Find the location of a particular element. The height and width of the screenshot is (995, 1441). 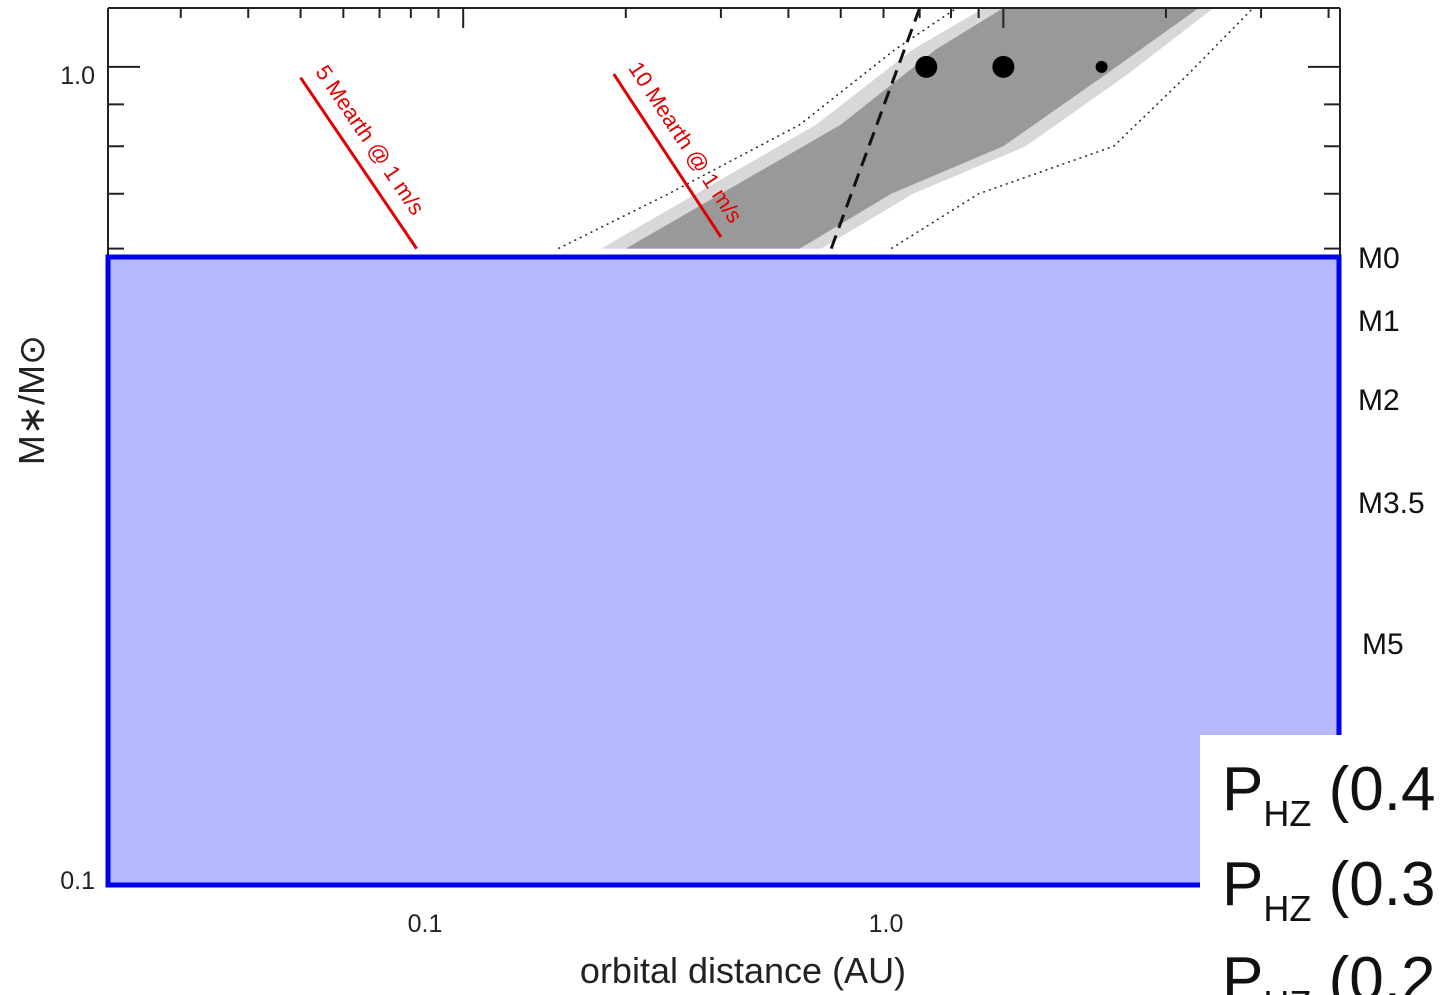

spectral-label-m3-5: M3.5 is located at coordinates (1391, 503).